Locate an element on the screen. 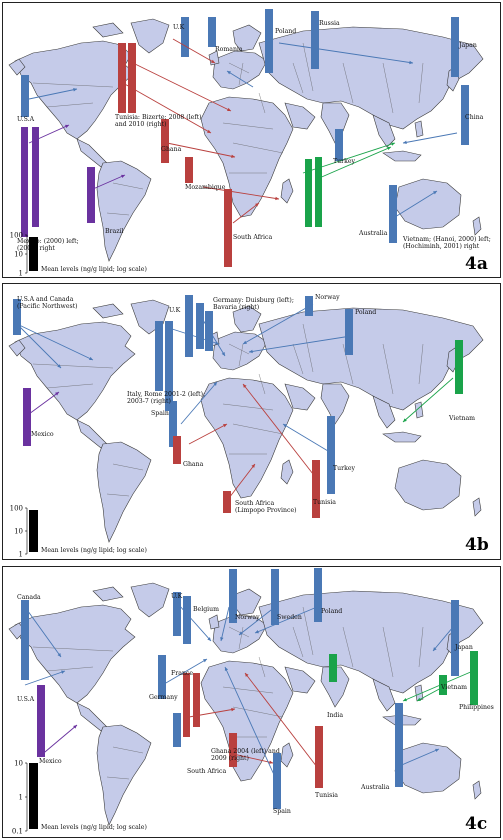  country-label: Vietnam; (Hanoi, 2000) left; is located at coordinates (446, 239).